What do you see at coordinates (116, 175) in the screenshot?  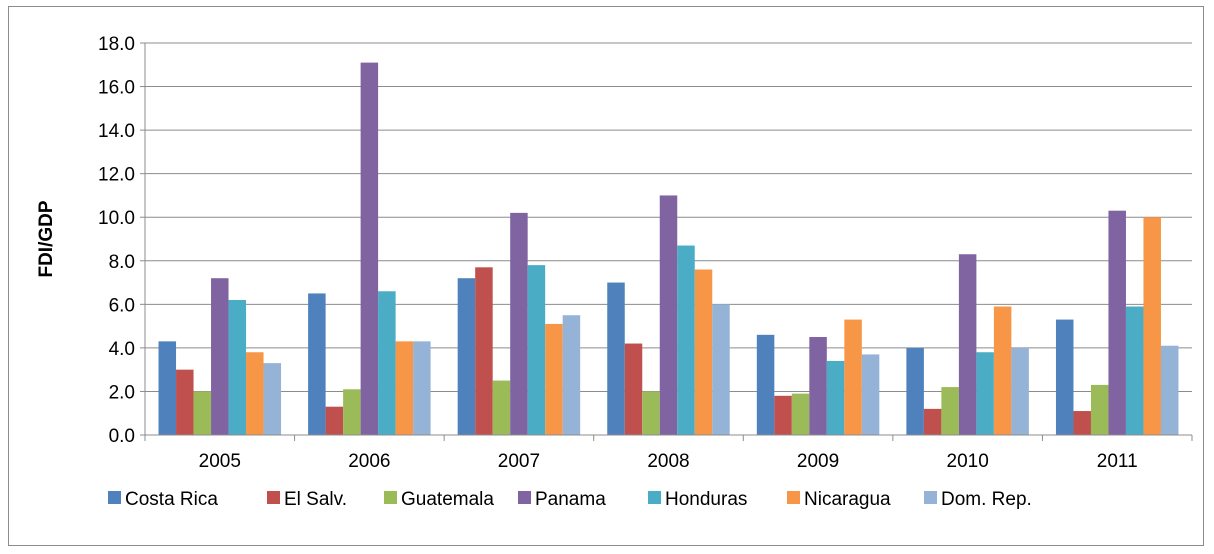 I see `y-tick-label: 12.0` at bounding box center [116, 175].